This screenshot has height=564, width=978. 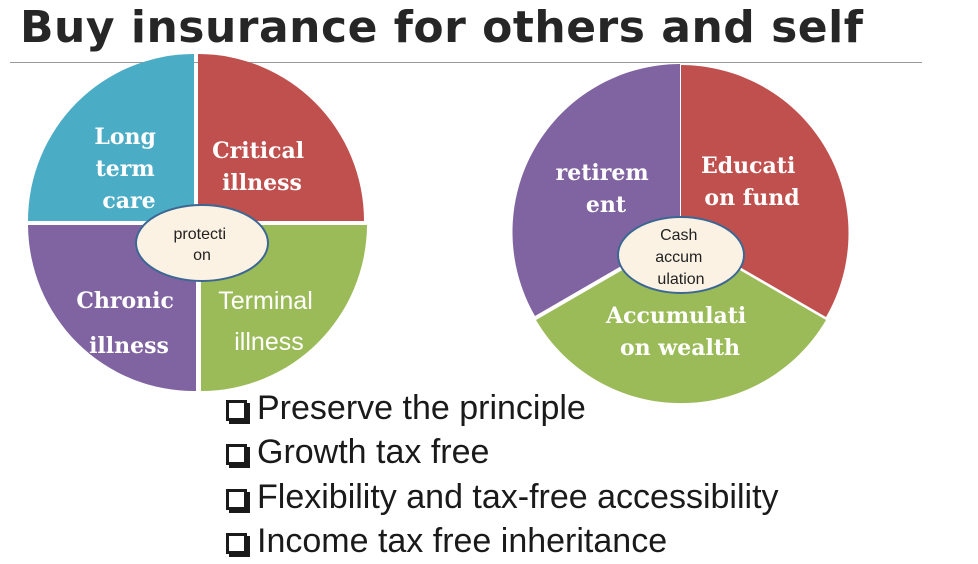 What do you see at coordinates (681, 257) in the screenshot?
I see `cash-accumulation-hub-label: Cash accum ulation` at bounding box center [681, 257].